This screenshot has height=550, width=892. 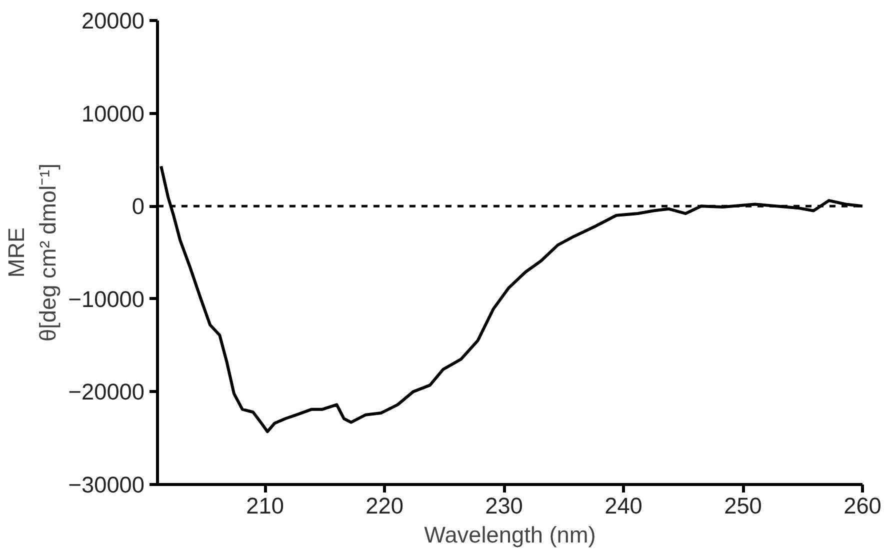 What do you see at coordinates (106, 485) in the screenshot?
I see `y-tick-label: −30000` at bounding box center [106, 485].